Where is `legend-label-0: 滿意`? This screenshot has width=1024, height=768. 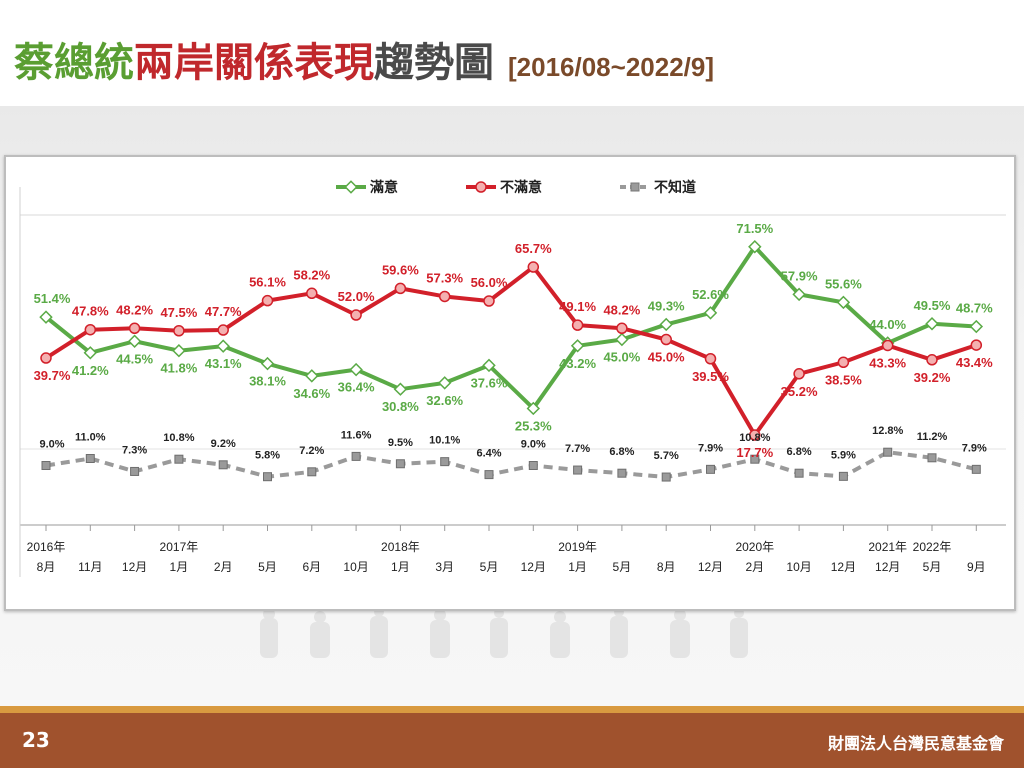
legend-label-0: 滿意 is located at coordinates (383, 187).